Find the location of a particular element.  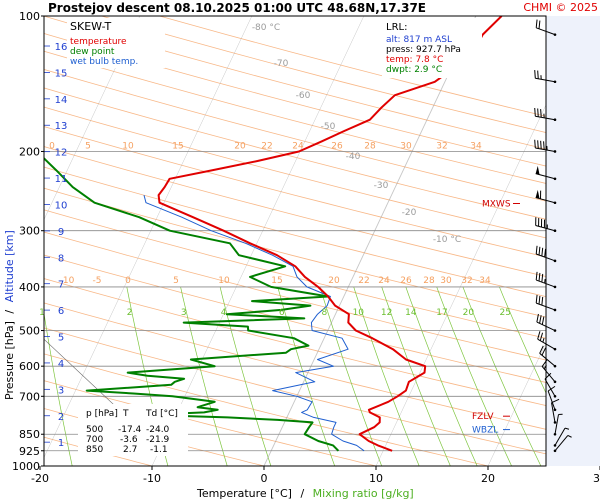

isotherm-label: -80 °C is located at coordinates (266, 28).